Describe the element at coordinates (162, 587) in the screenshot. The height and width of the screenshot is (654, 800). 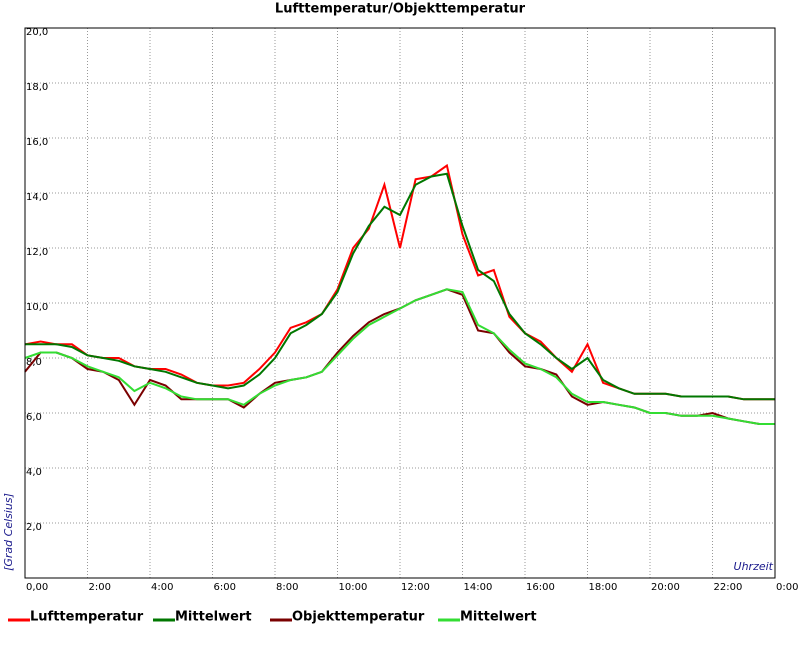
I see `x-tick-label: 4:00` at that location.